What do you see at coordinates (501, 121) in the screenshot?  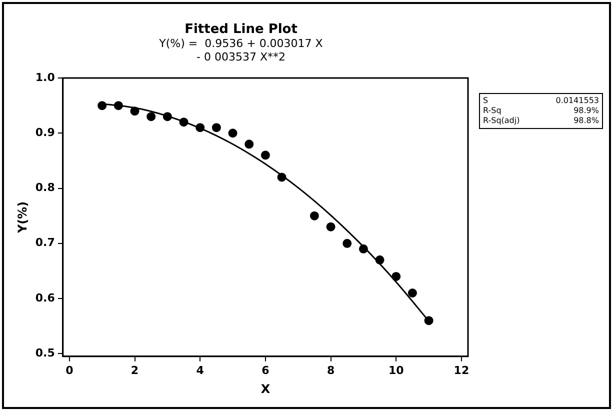 I see `text: R-Sq(adj)` at bounding box center [501, 121].